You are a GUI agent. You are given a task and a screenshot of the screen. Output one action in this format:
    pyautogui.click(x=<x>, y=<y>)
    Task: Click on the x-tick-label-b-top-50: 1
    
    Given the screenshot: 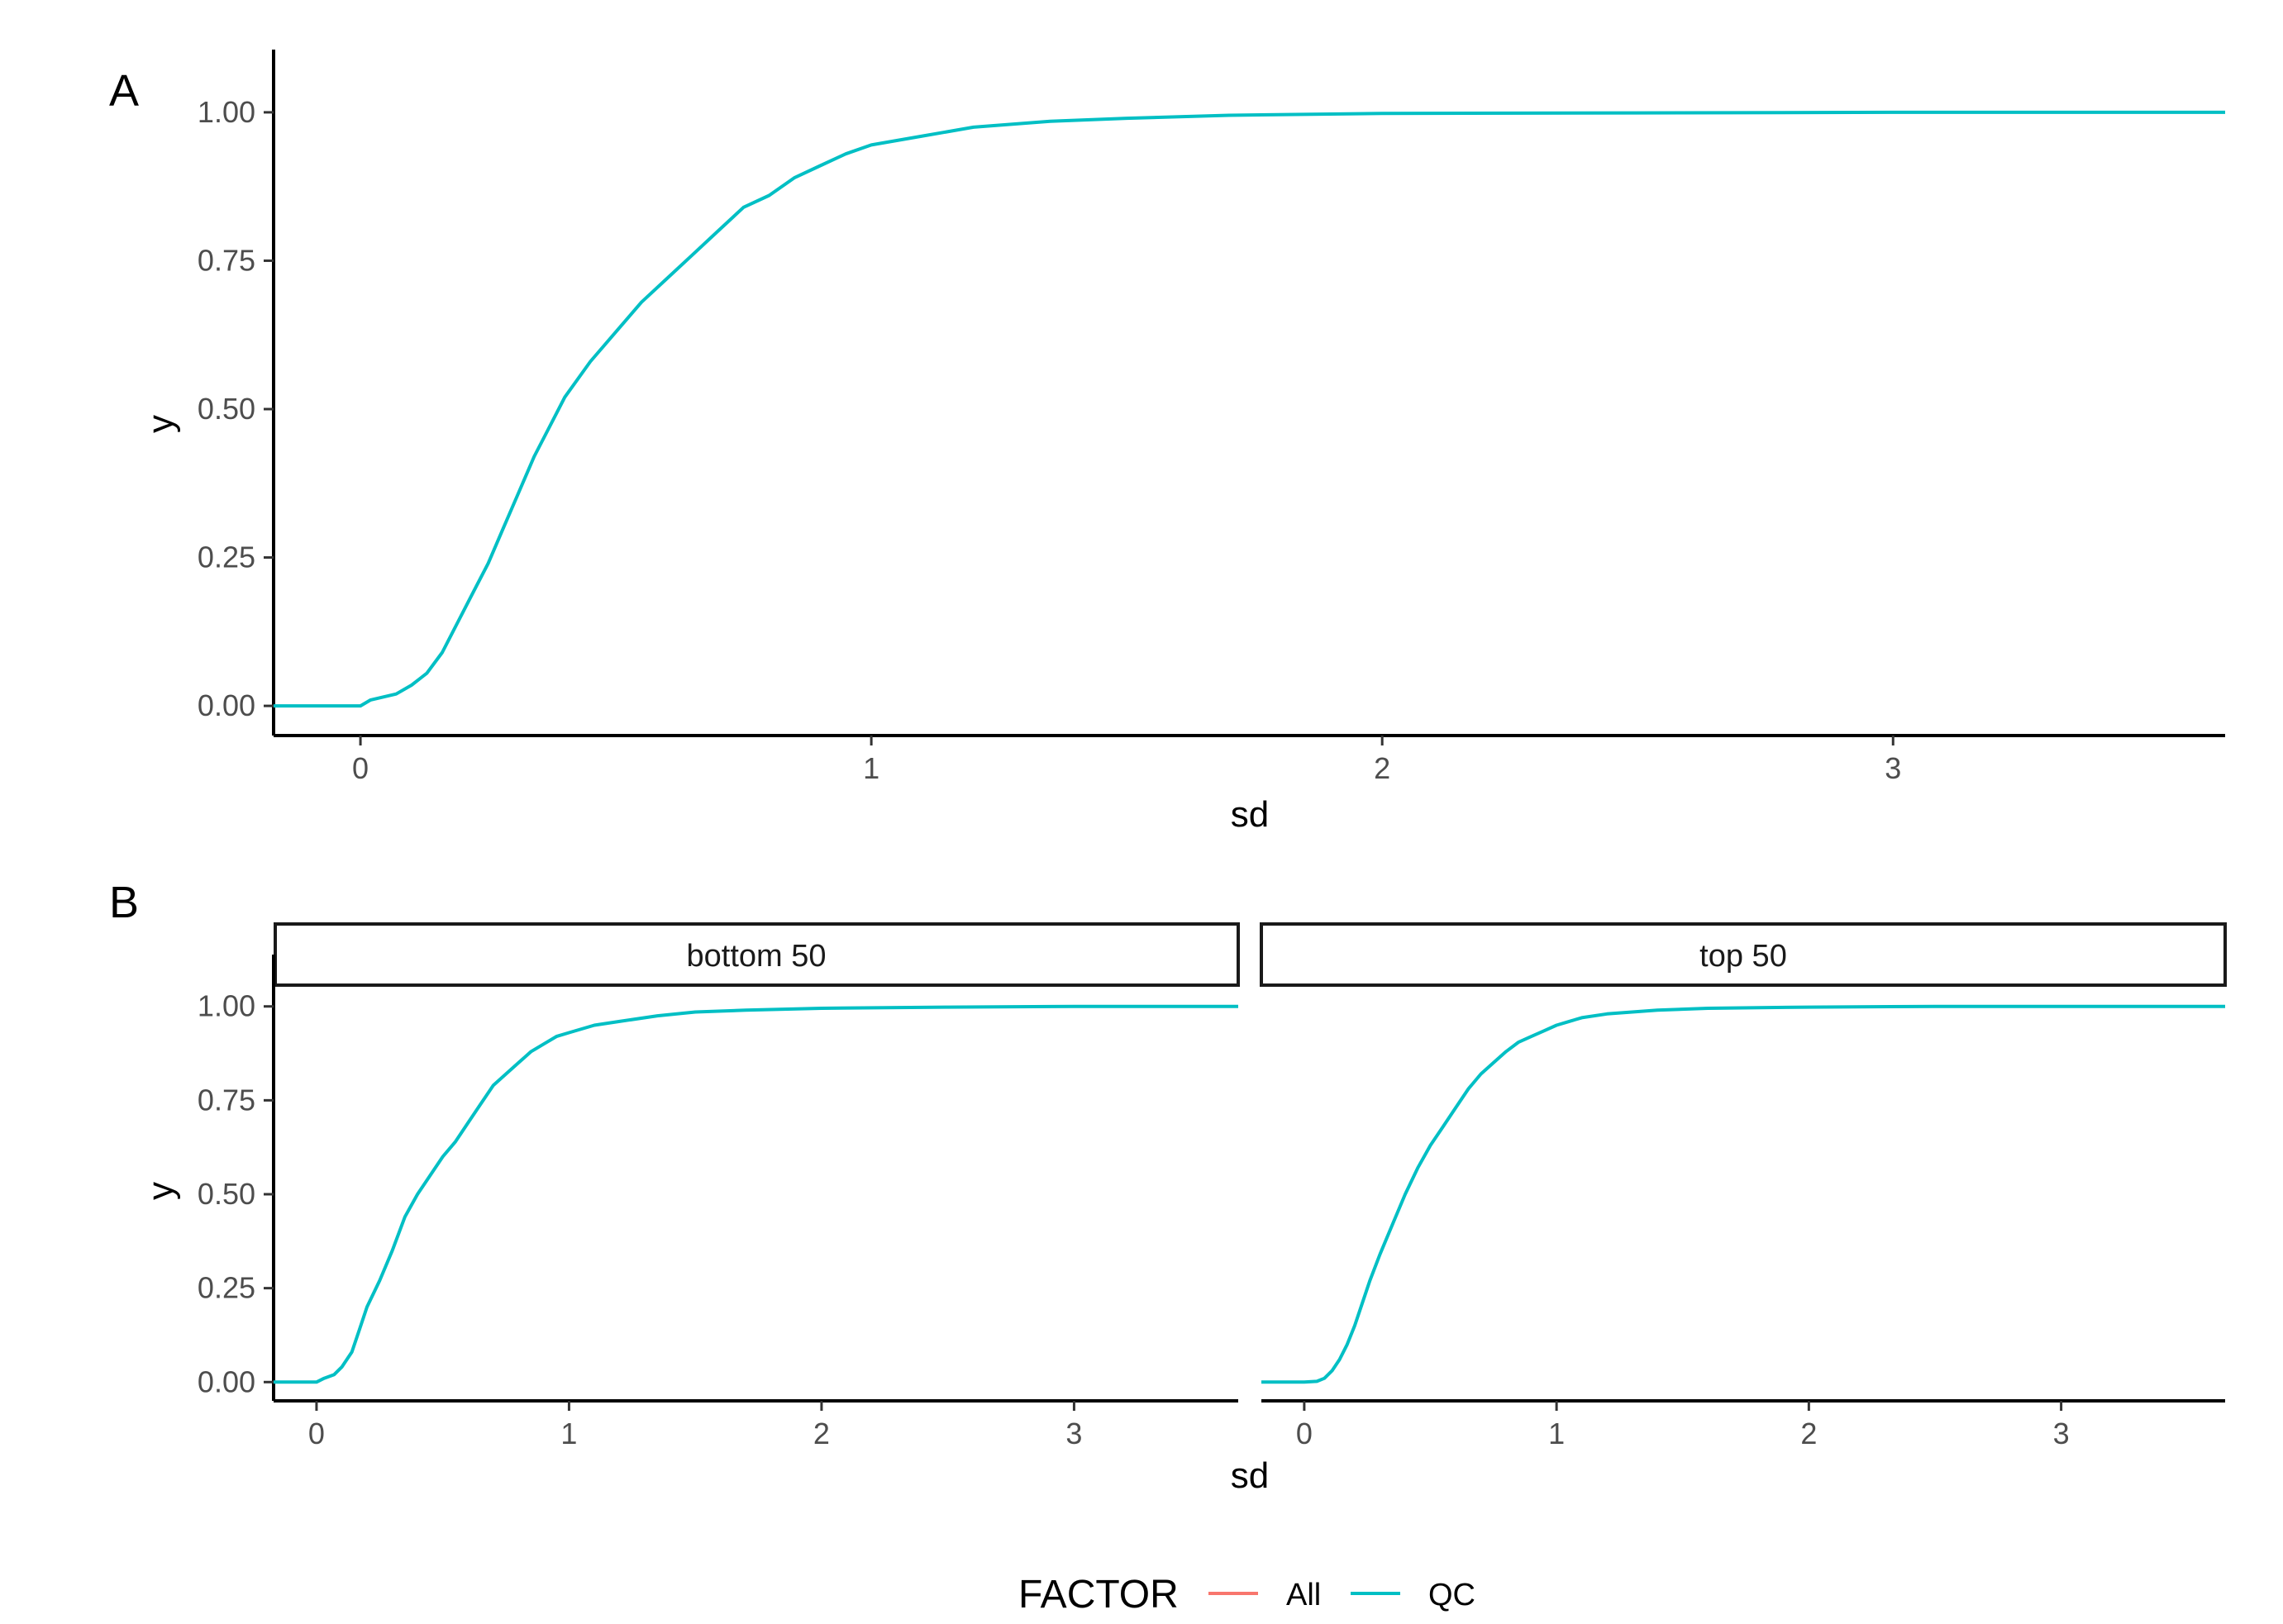 What is the action you would take?
    pyautogui.click(x=1556, y=1433)
    